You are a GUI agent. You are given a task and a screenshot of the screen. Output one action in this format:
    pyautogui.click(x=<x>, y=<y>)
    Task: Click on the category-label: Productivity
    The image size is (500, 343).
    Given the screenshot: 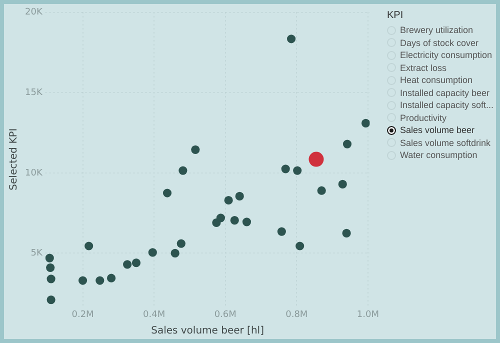 What is the action you would take?
    pyautogui.click(x=423, y=117)
    